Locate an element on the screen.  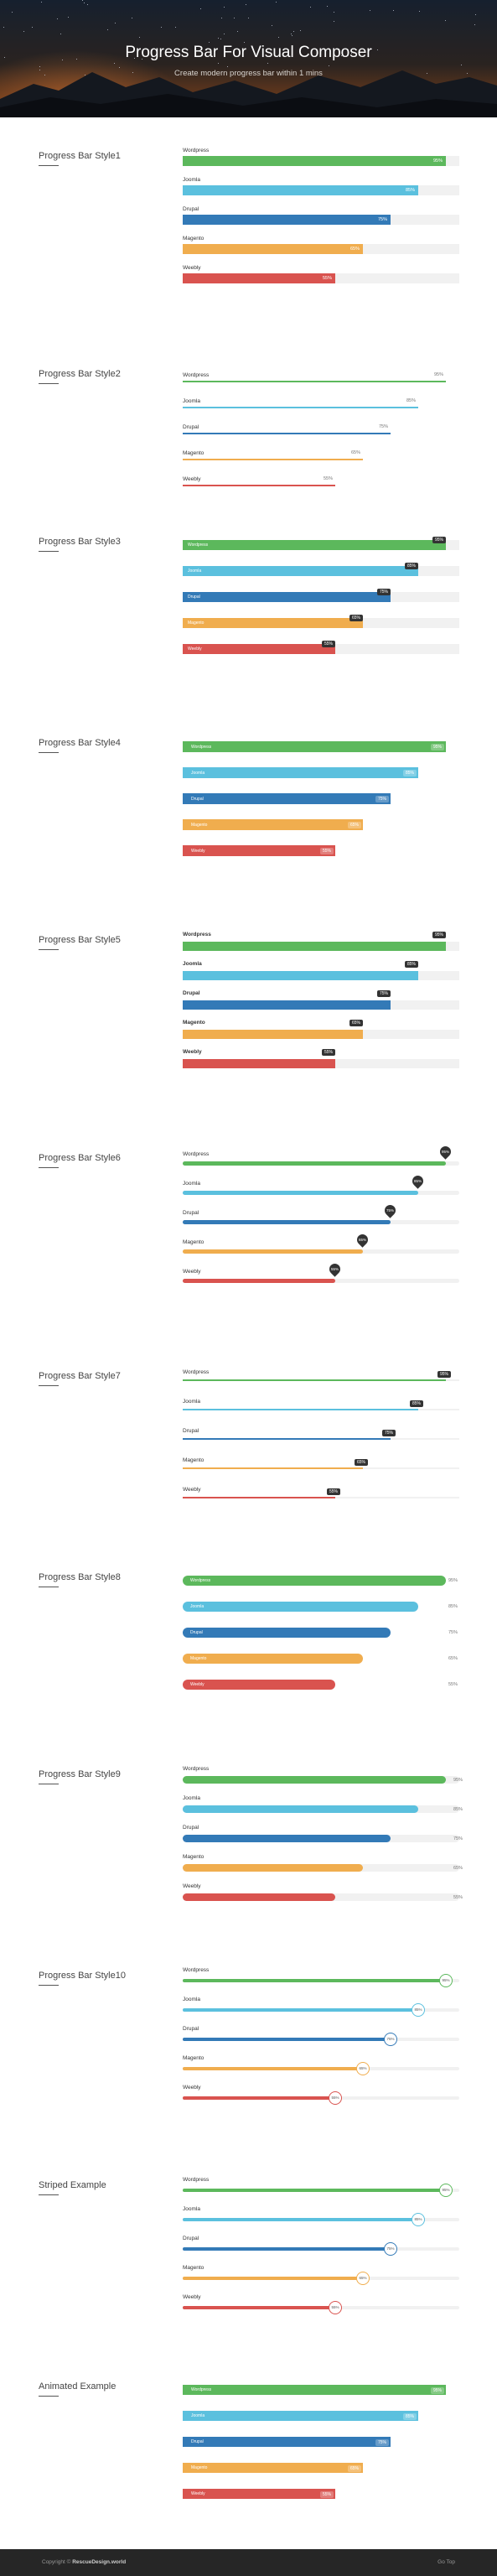
section-title: Animated Example is located at coordinates (77, 2389).